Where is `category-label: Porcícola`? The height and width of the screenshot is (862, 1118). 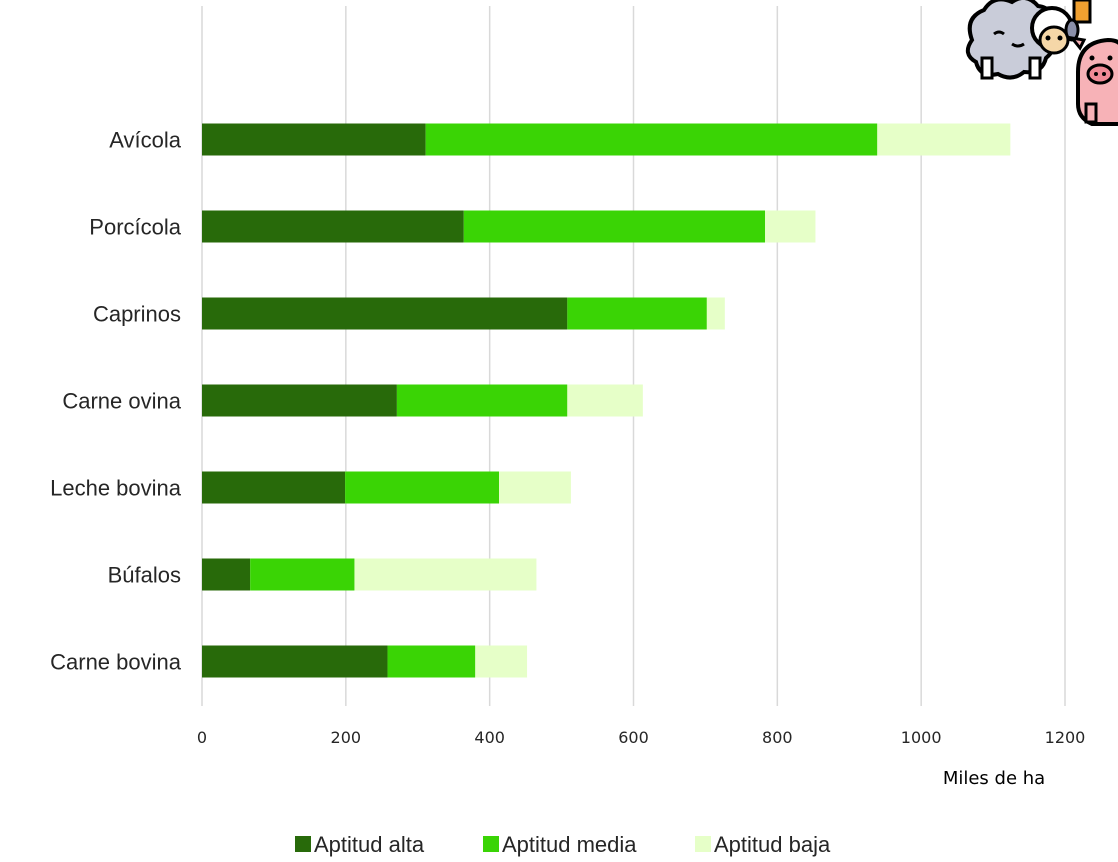 category-label: Porcícola is located at coordinates (135, 227).